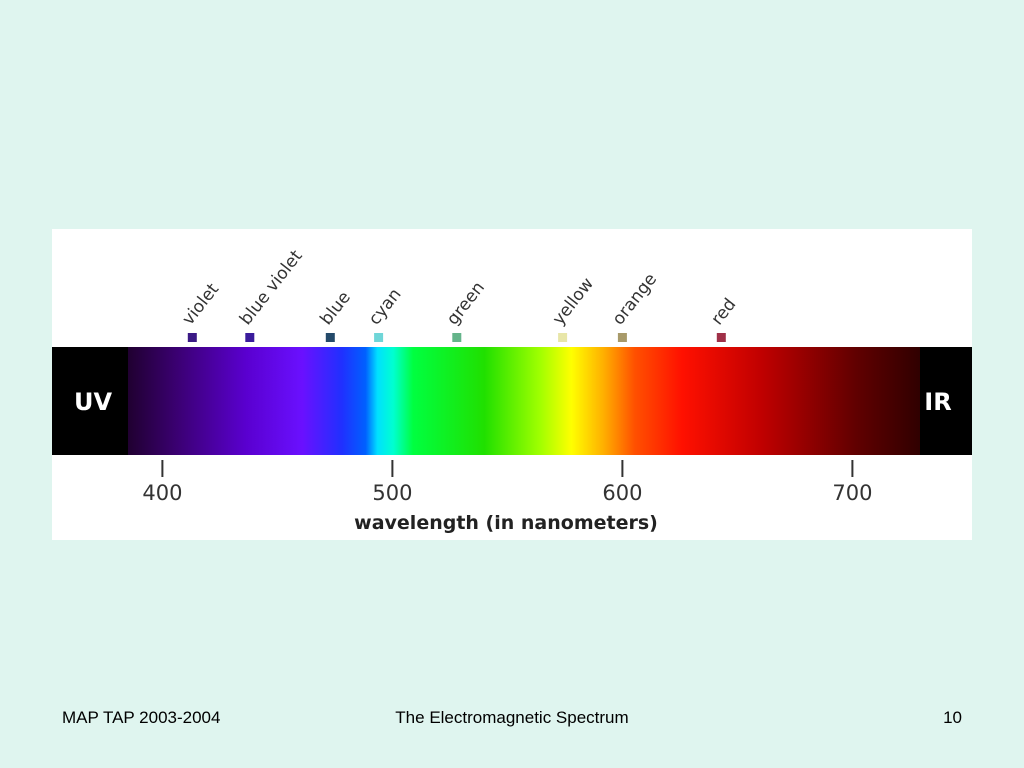  What do you see at coordinates (162, 493) in the screenshot?
I see `tick-label: 400` at bounding box center [162, 493].